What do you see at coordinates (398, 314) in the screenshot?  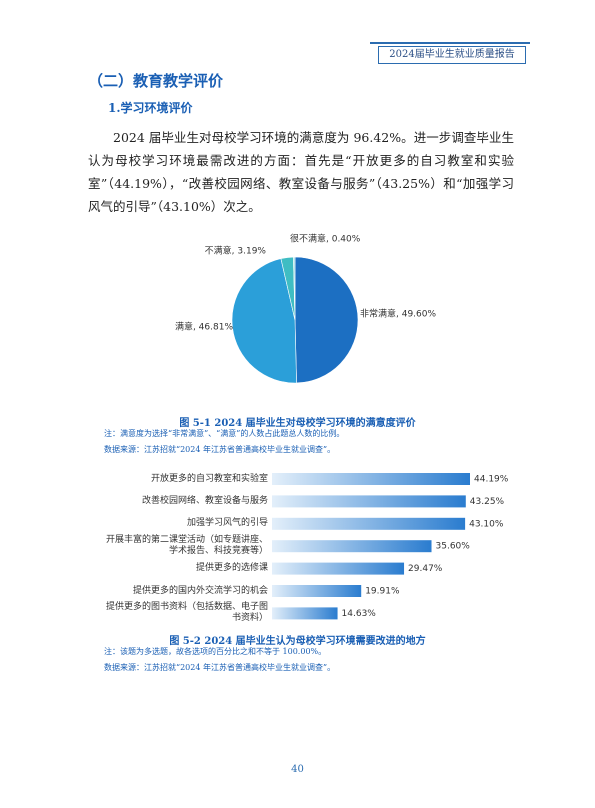 I see `pie-label: 非常满意, 49.60%` at bounding box center [398, 314].